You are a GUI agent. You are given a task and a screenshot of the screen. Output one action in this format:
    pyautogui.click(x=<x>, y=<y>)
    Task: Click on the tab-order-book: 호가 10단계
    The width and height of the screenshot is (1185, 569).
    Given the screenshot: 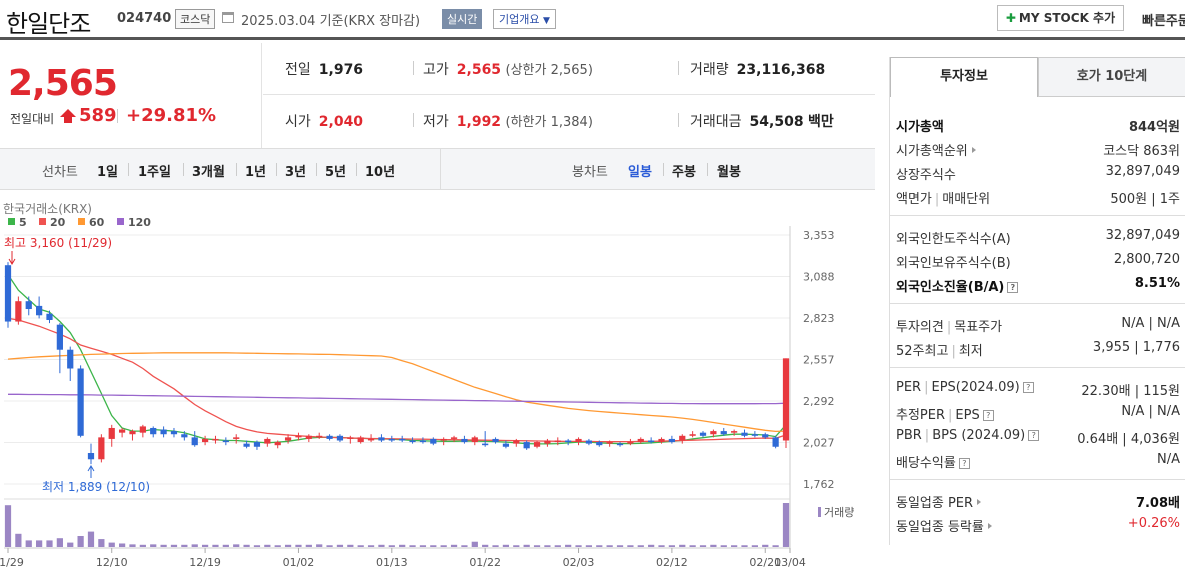 What is the action you would take?
    pyautogui.click(x=1111, y=77)
    